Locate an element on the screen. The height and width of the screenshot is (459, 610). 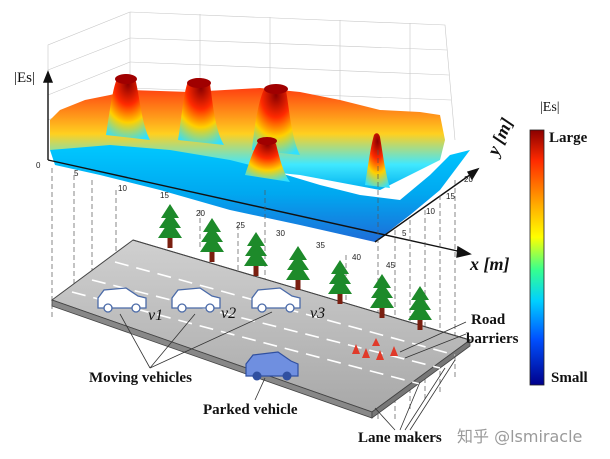
road-barriers-label-line1: Road is located at coordinates (488, 320).